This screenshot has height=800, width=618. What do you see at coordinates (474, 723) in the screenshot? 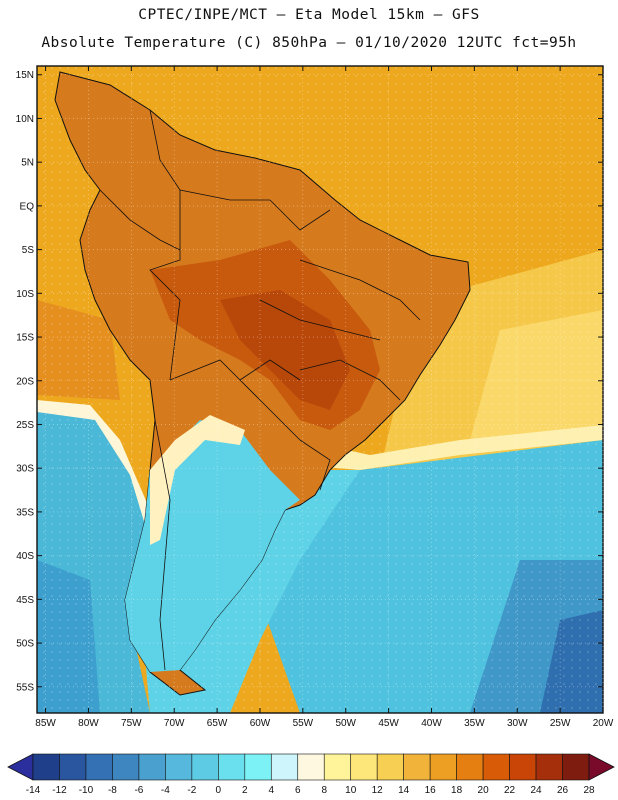
I see `lon-tick-label: 35W` at bounding box center [474, 723].